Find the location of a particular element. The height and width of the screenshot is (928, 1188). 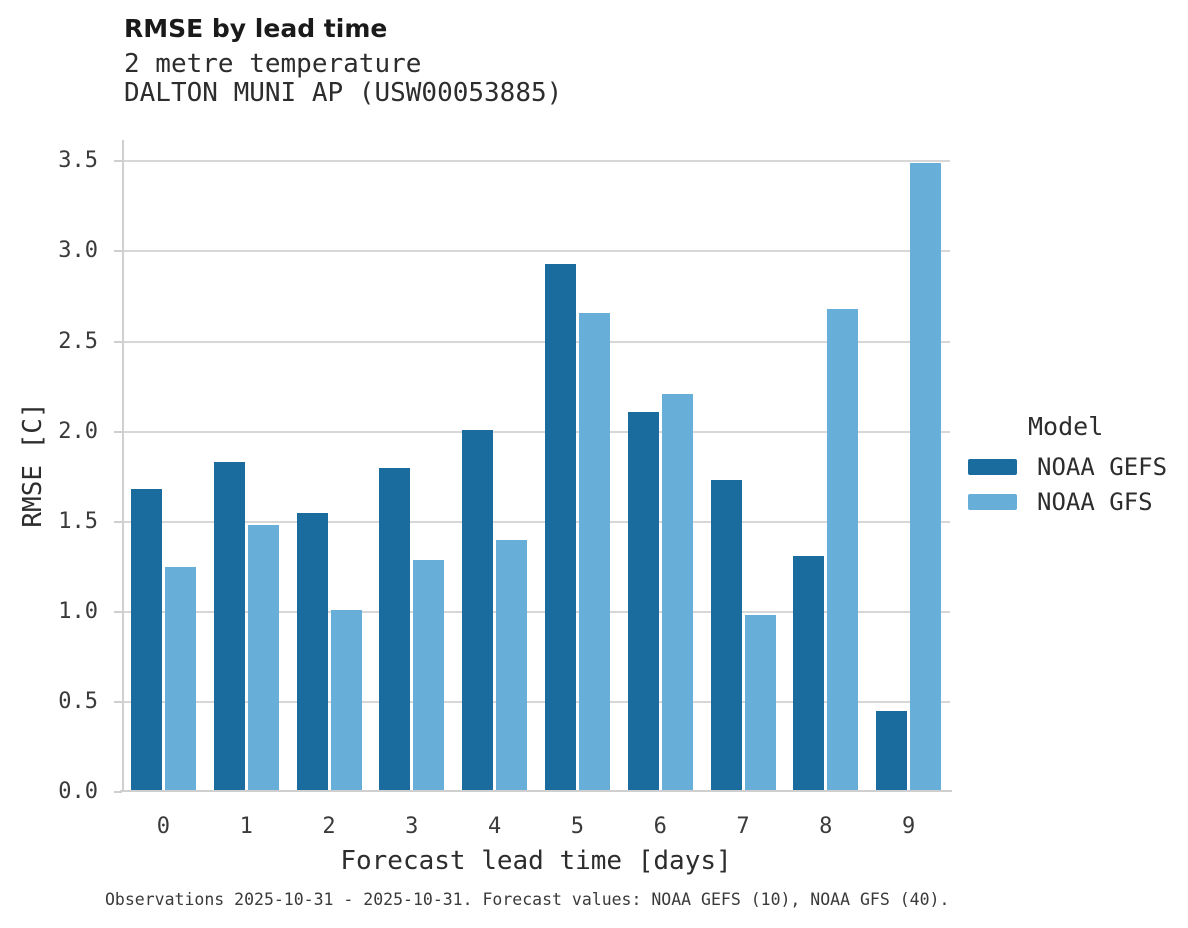

legend-swatch-noaa-gefs is located at coordinates (992, 466).